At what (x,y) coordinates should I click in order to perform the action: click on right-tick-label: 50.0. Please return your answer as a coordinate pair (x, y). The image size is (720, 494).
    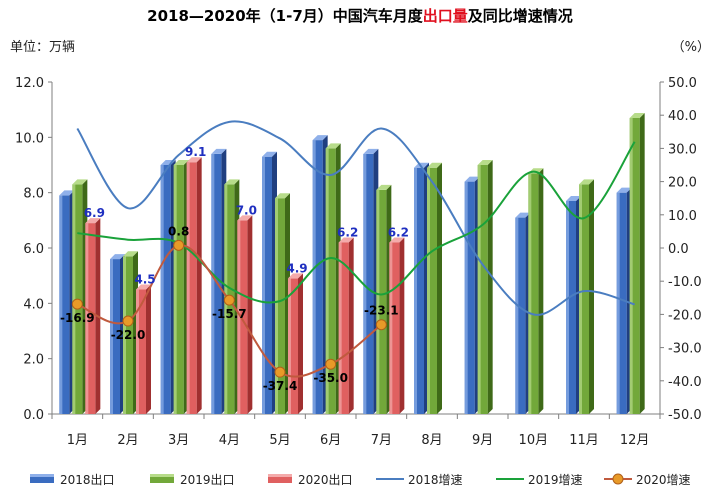
    Looking at the image, I should click on (682, 83).